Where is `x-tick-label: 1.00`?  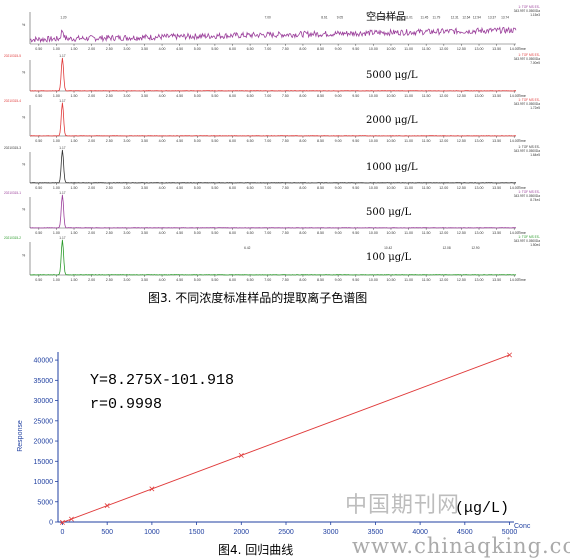
x-tick-label: 1.00 is located at coordinates (56, 280).